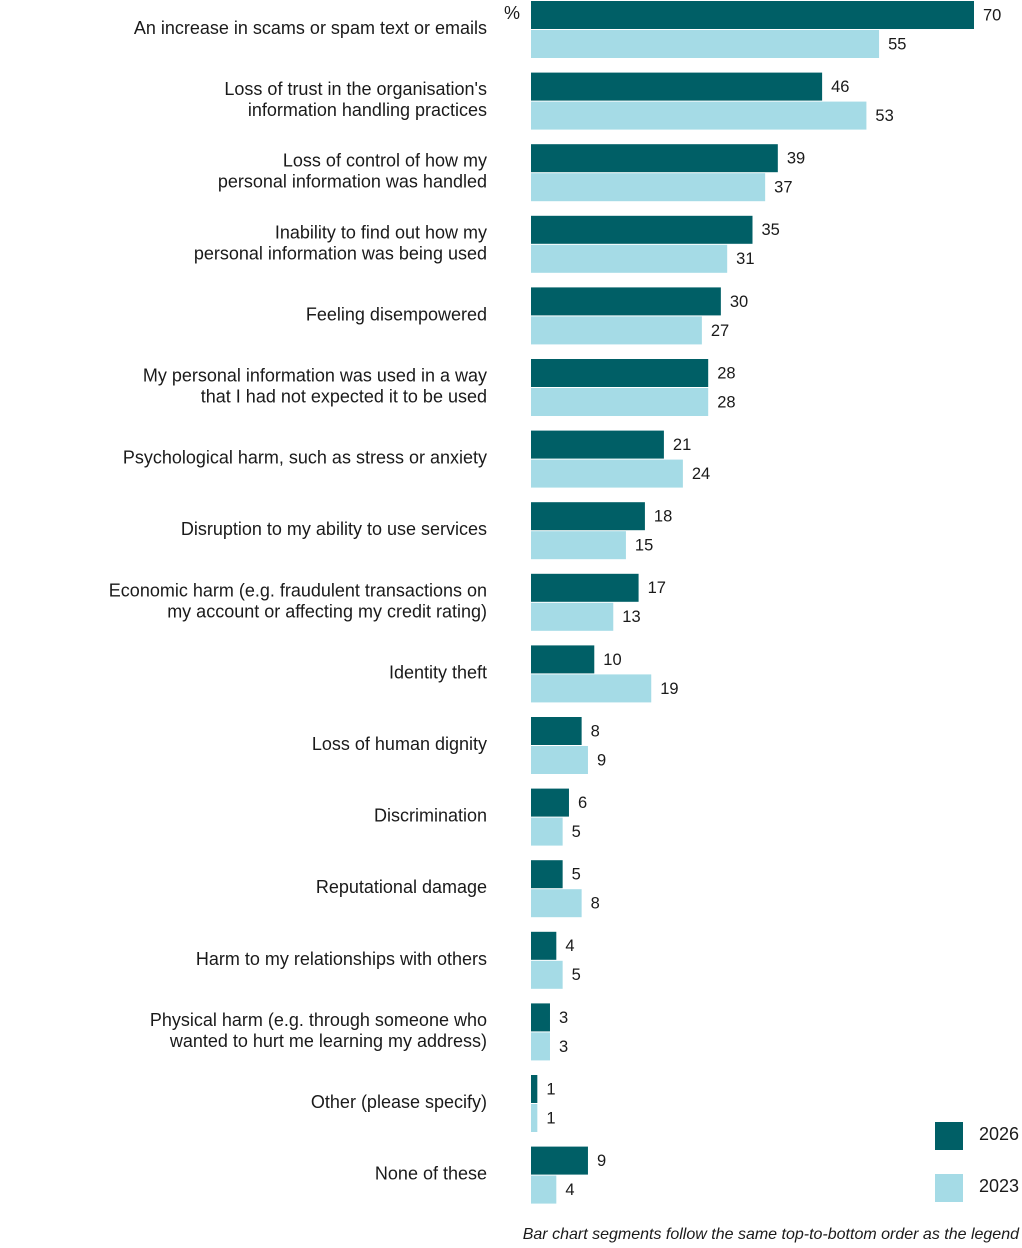  What do you see at coordinates (745, 259) in the screenshot?
I see `value-label: 31` at bounding box center [745, 259].